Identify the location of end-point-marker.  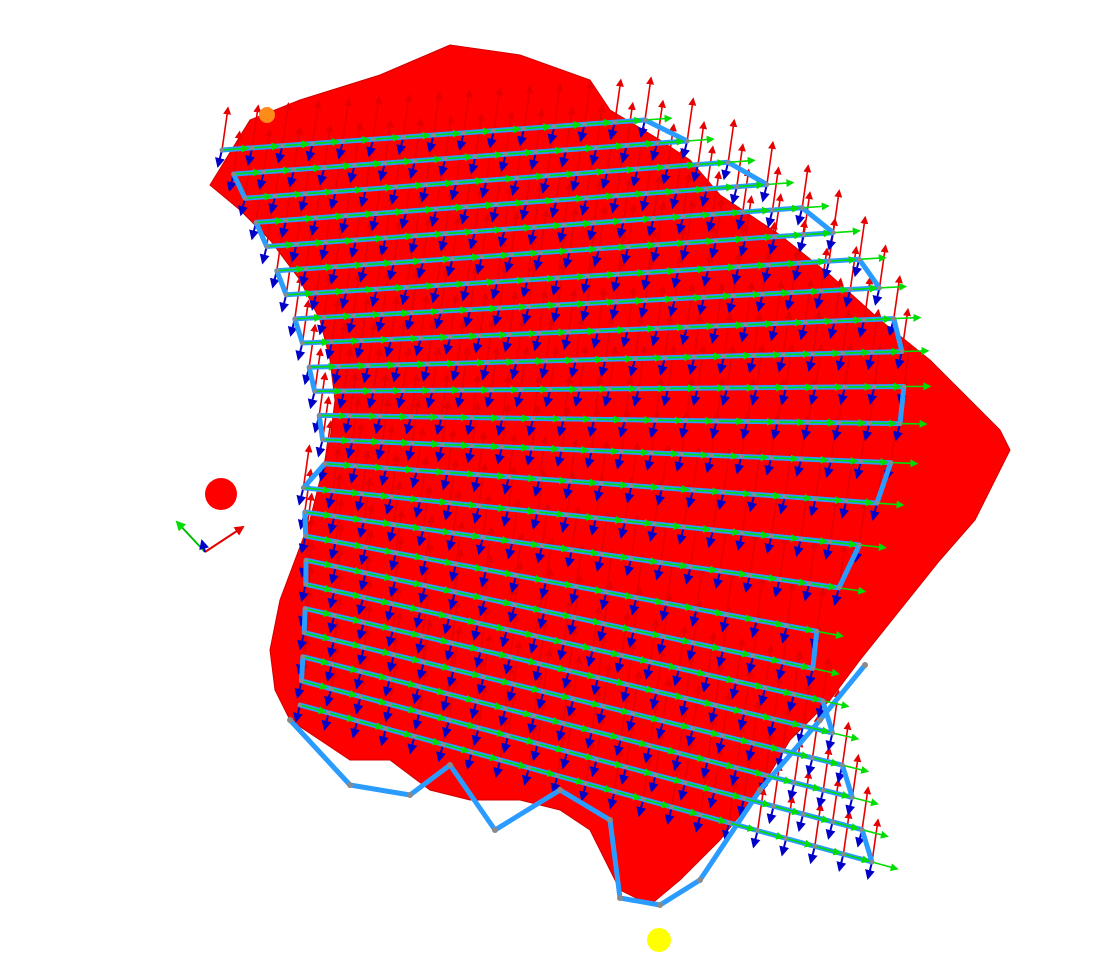
(659, 940).